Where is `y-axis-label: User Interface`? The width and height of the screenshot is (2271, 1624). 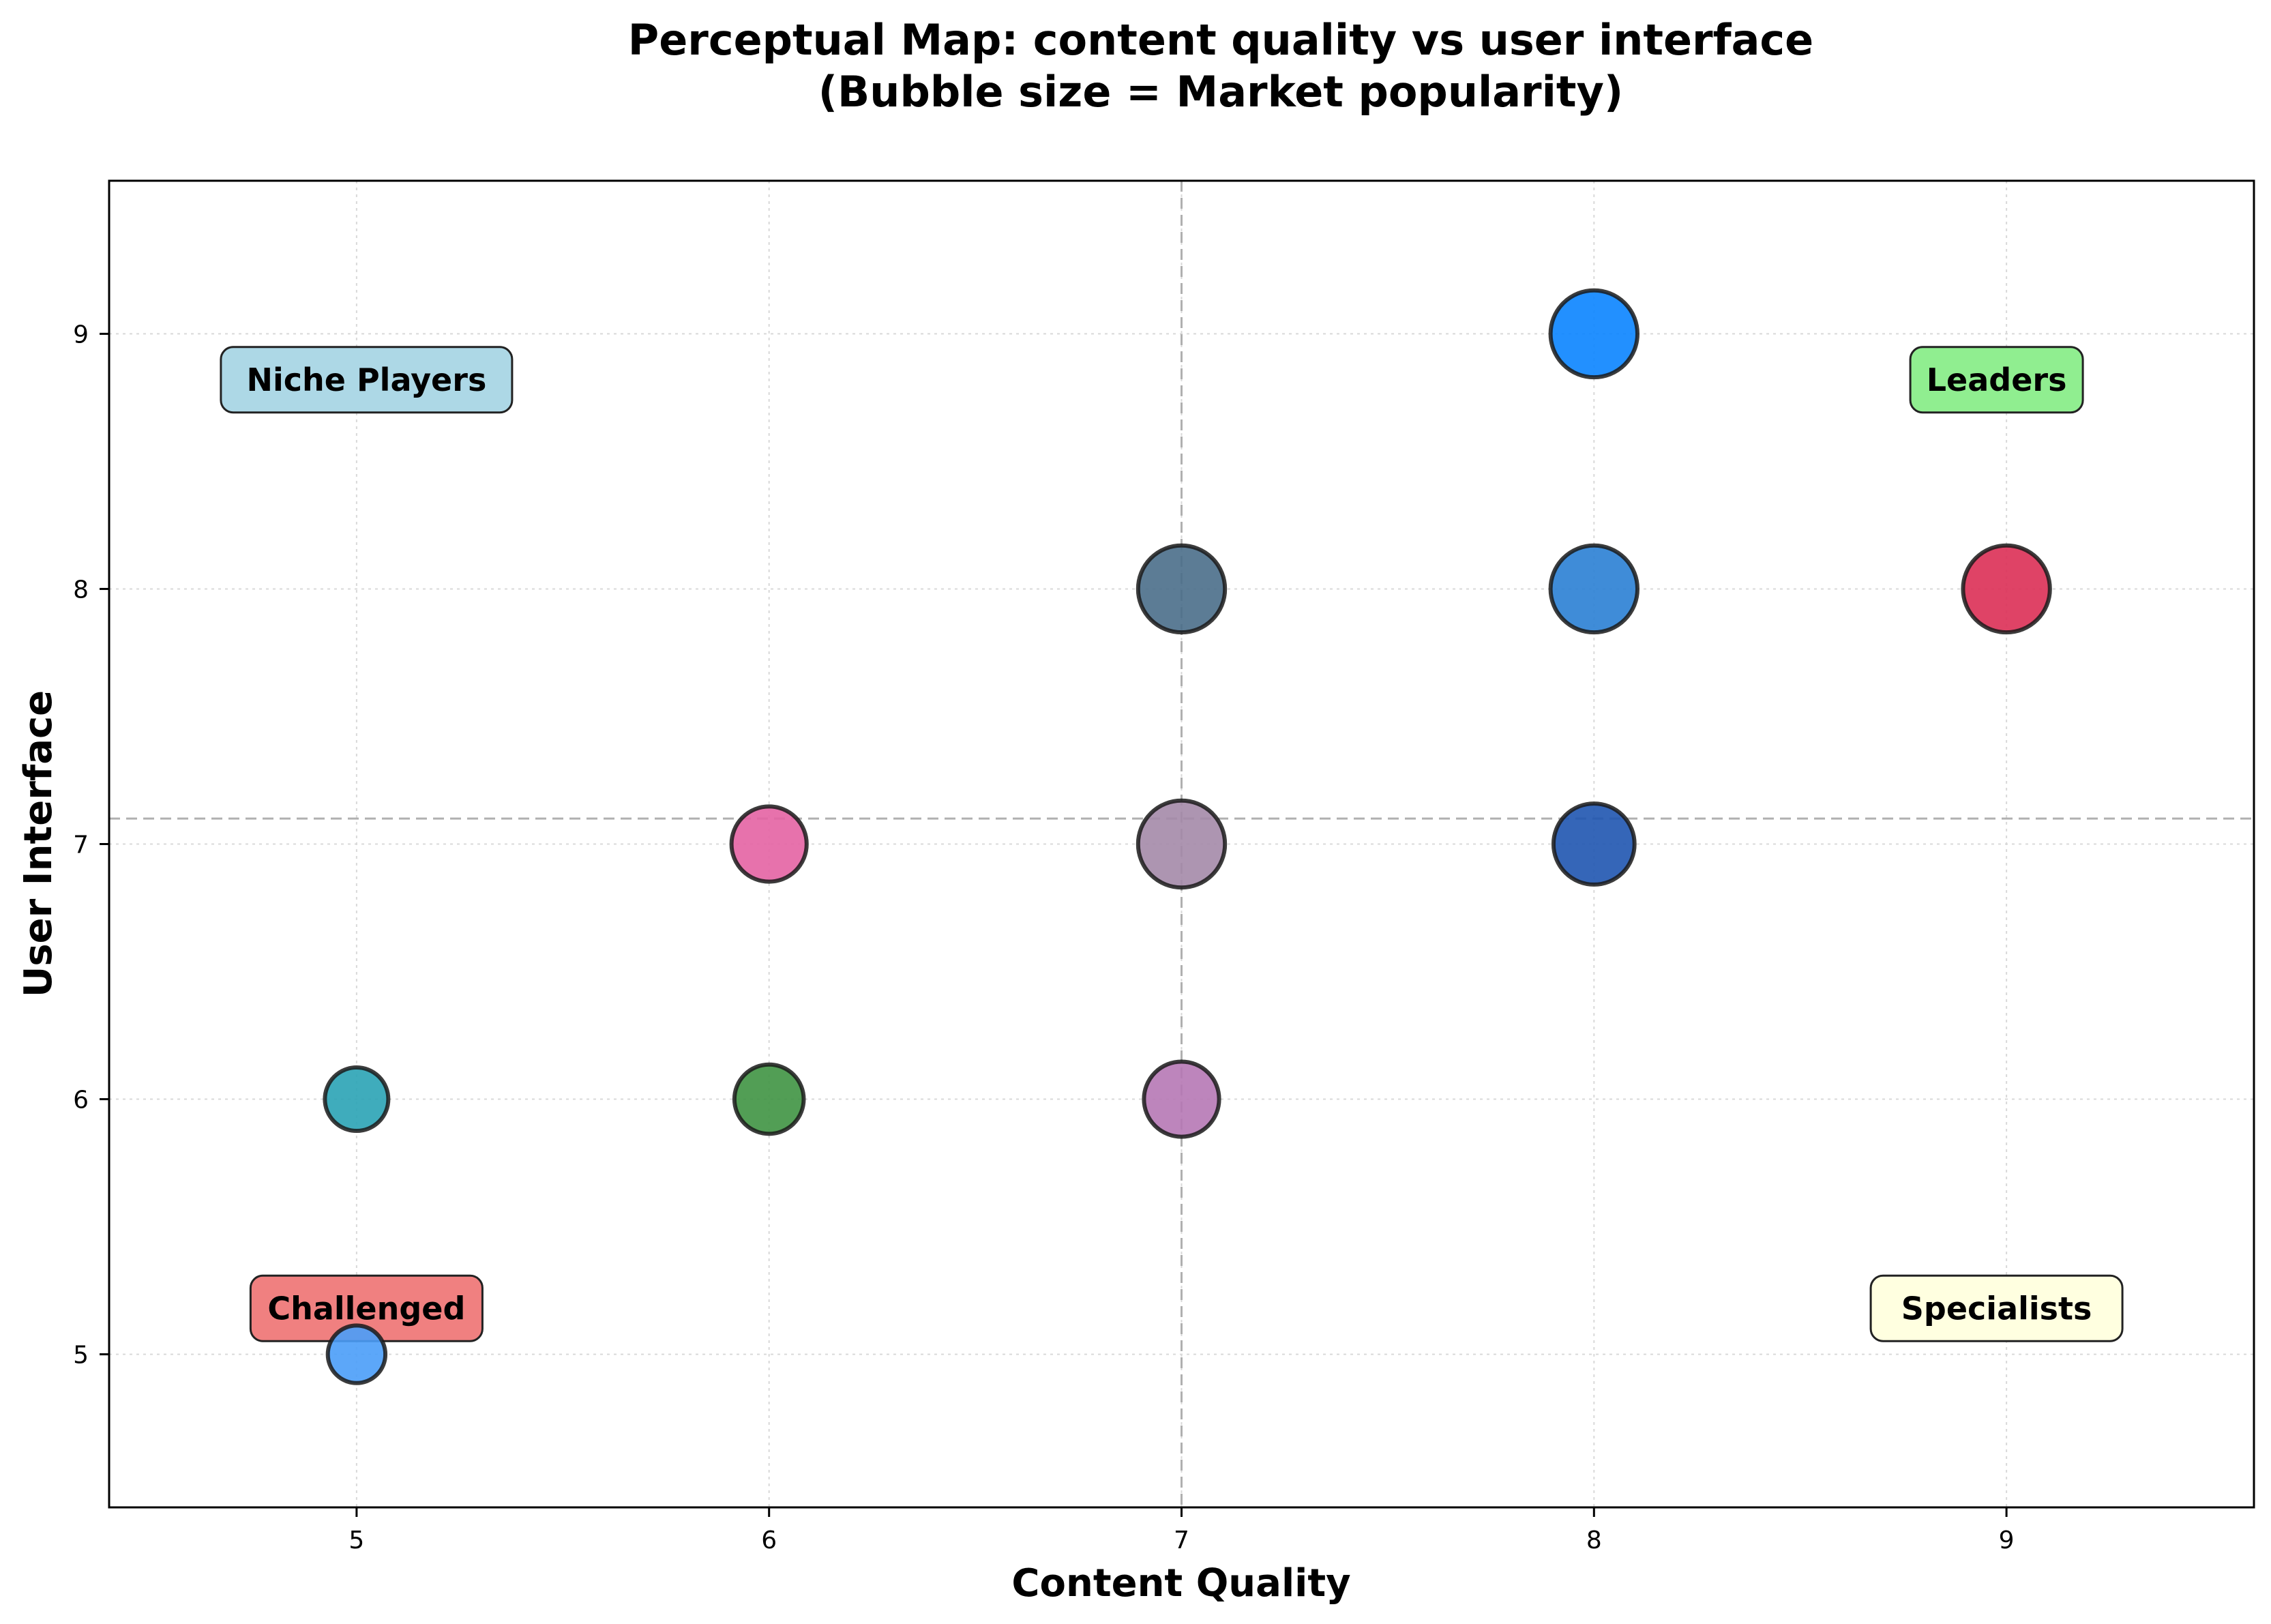
y-axis-label: User Interface is located at coordinates (38, 843).